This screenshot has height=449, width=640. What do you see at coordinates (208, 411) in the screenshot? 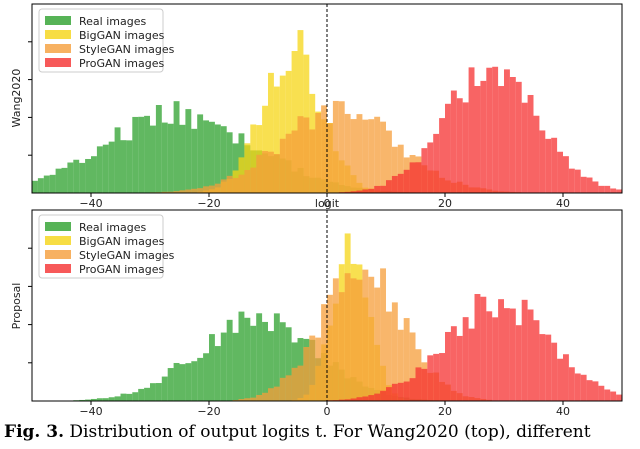
I see `x-tick-label: −20` at bounding box center [208, 411].